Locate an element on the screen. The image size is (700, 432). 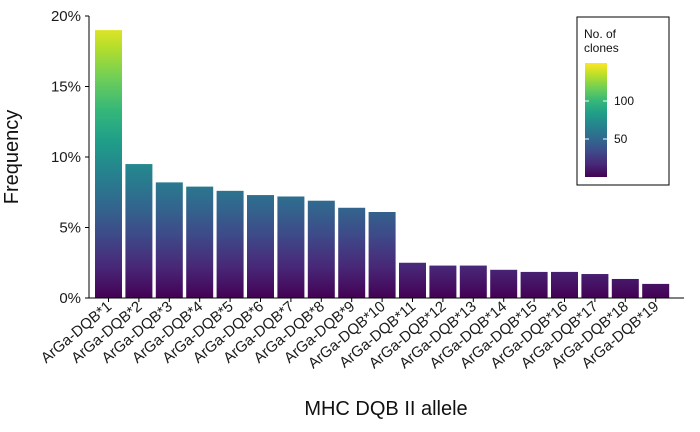
legend-tick-label: 100 is located at coordinates (624, 101).